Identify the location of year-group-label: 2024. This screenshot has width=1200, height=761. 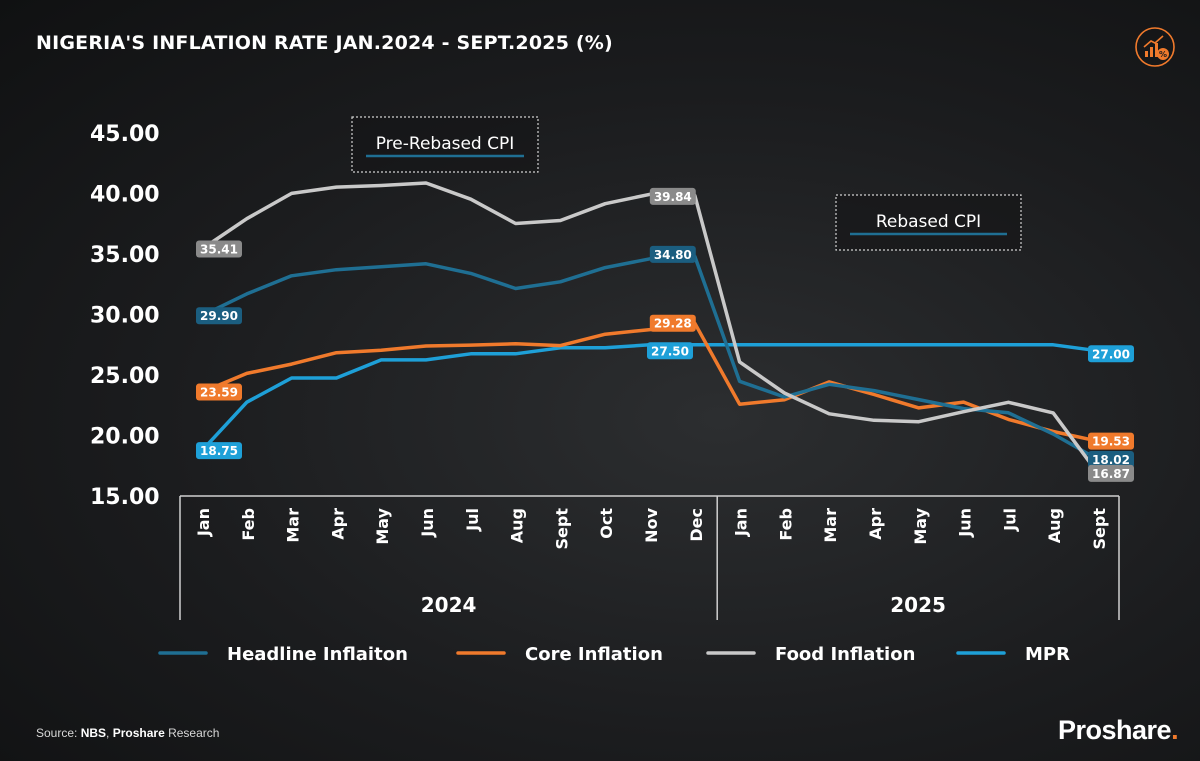
(449, 605).